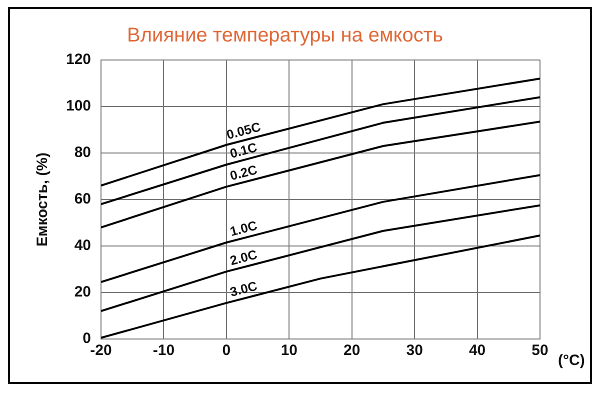  What do you see at coordinates (83, 292) in the screenshot?
I see `y-tick-label: 20` at bounding box center [83, 292].